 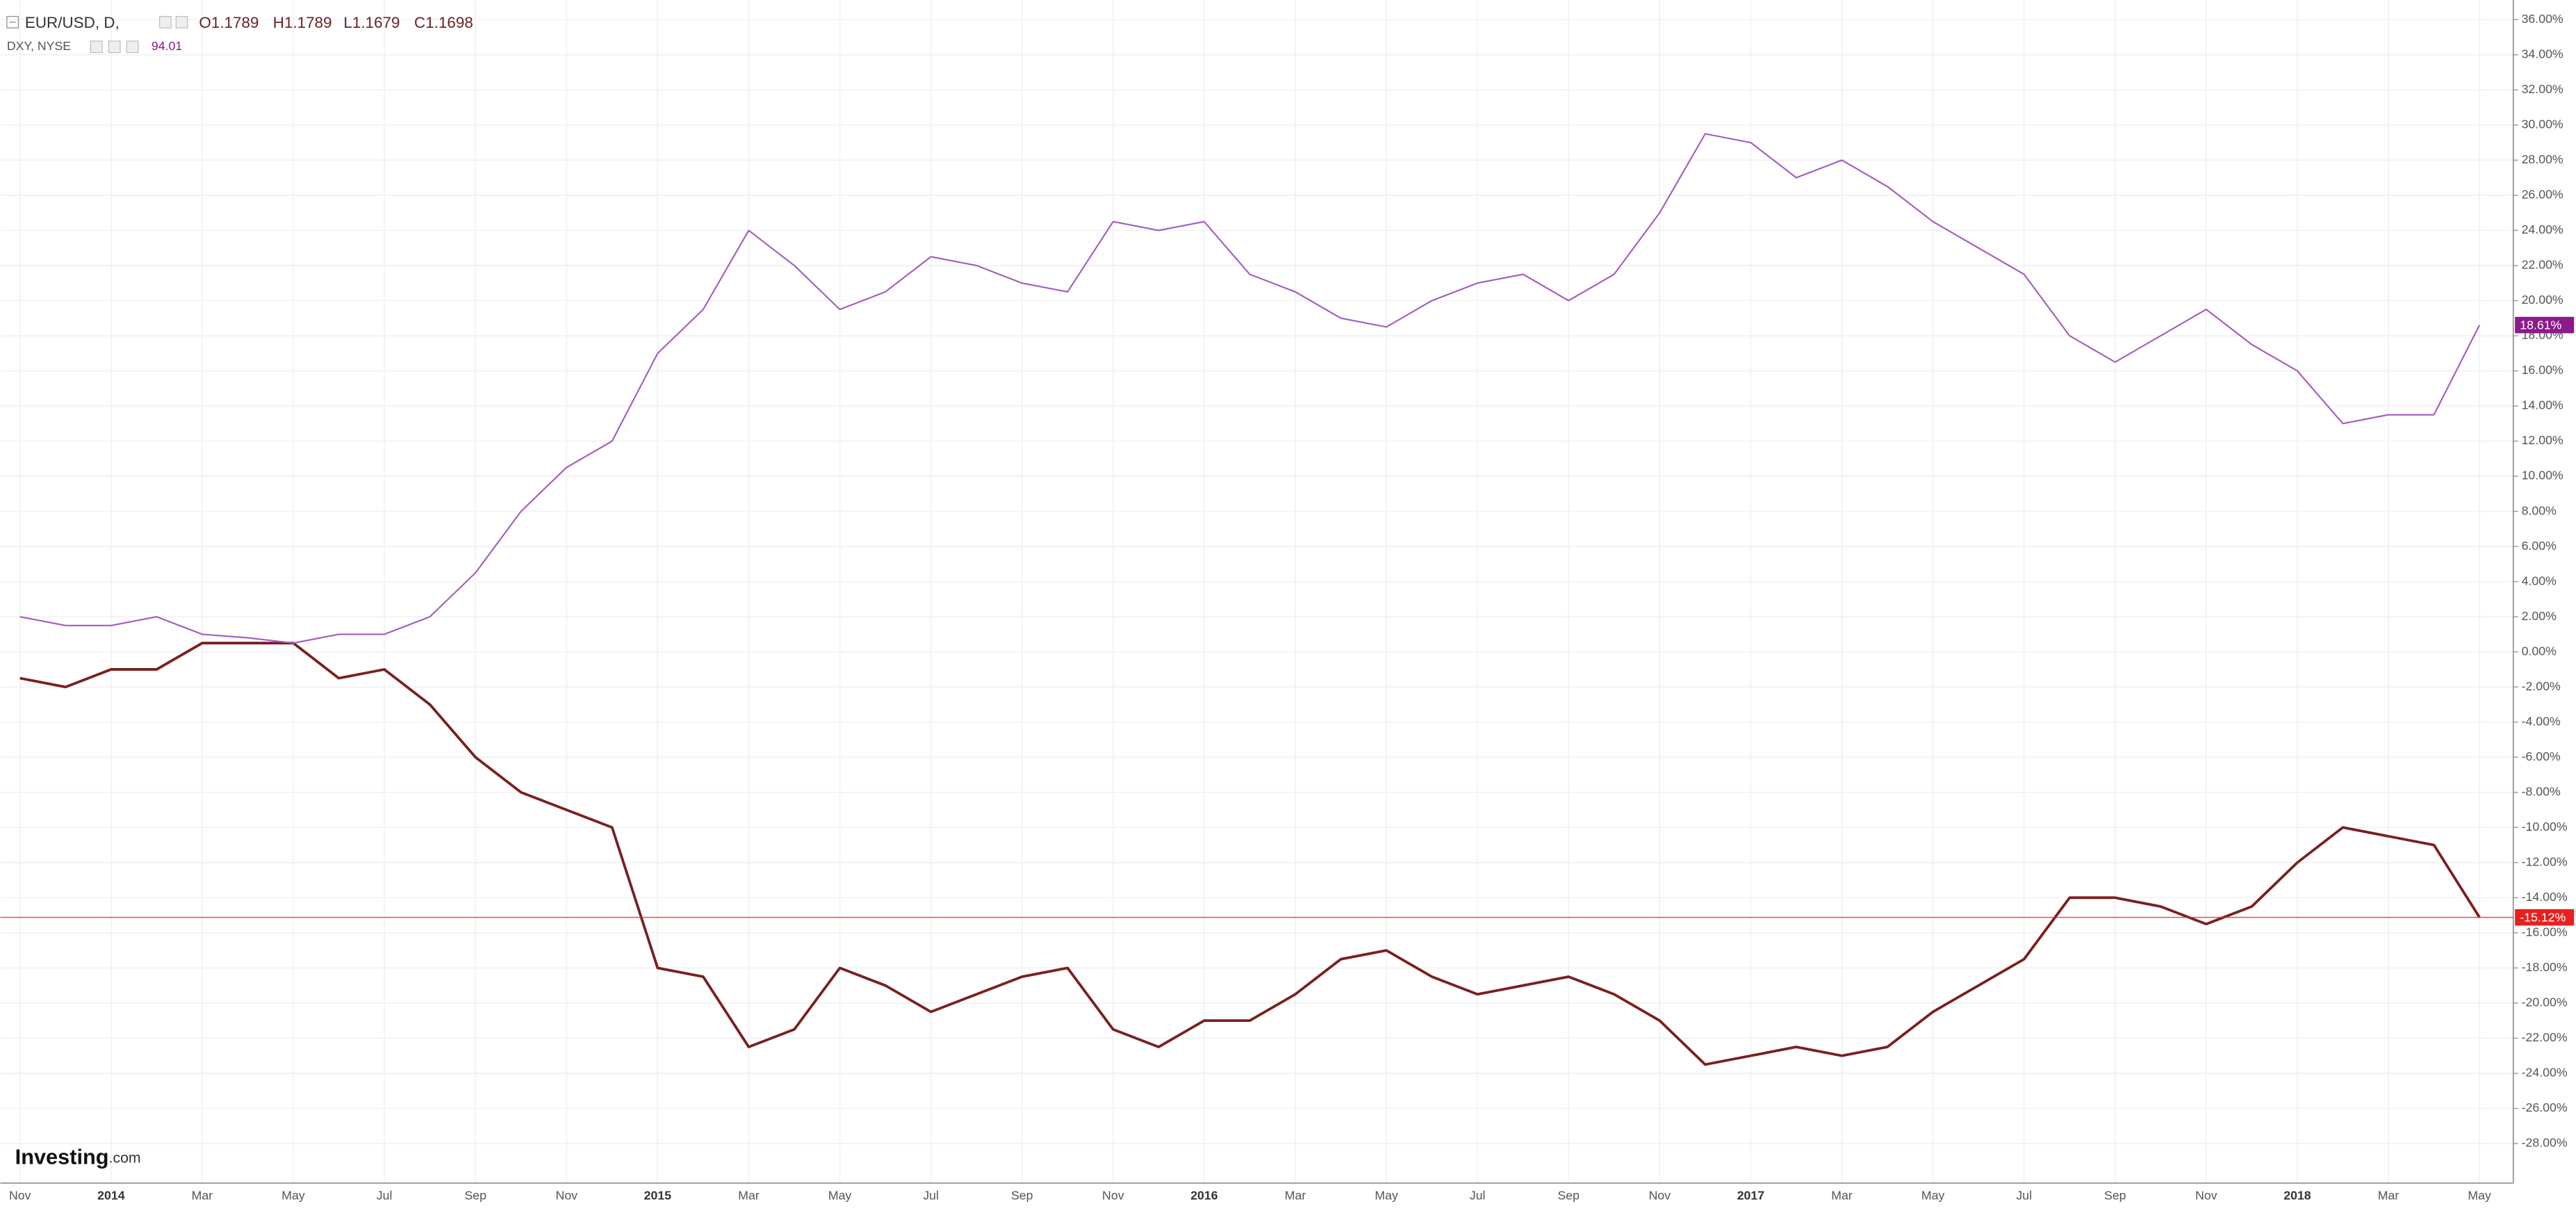 I want to click on y-tick-label: 14.00%, so click(x=2542, y=405).